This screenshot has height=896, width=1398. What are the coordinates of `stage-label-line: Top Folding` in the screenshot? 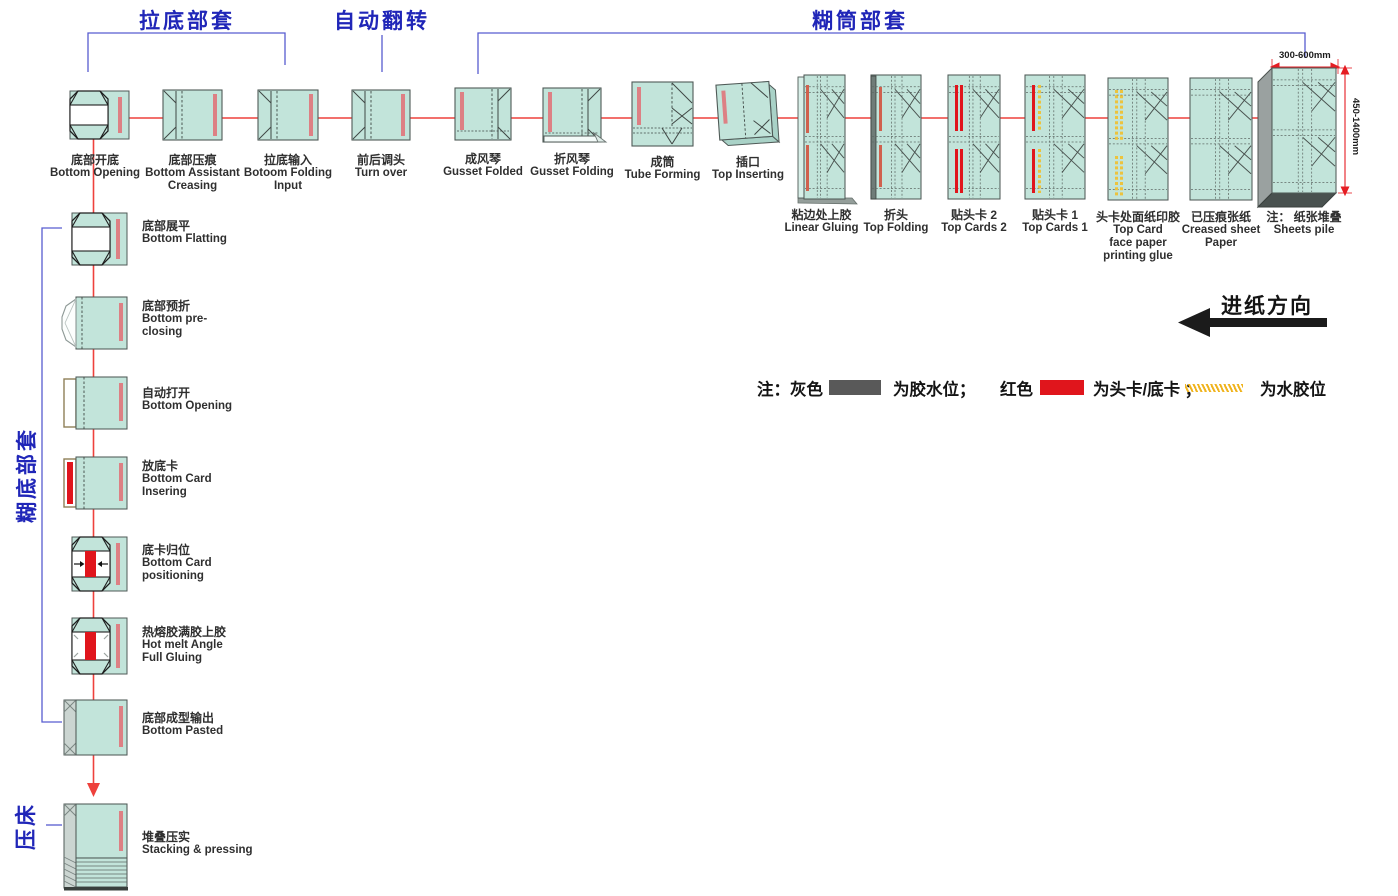 It's located at (896, 228).